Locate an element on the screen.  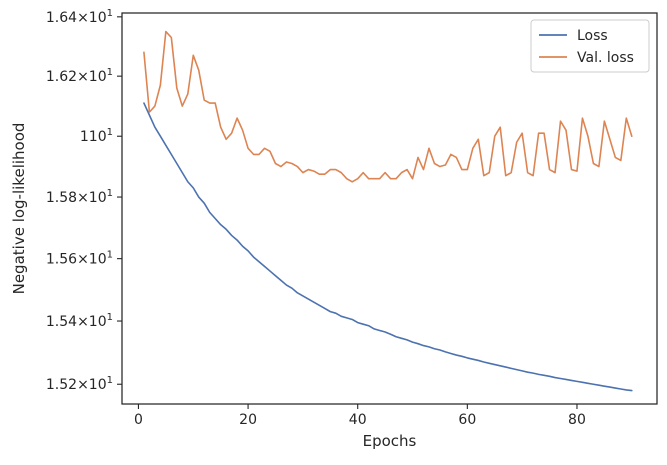
y-tick-label: 1.58×10¹ is located at coordinates (79, 197).